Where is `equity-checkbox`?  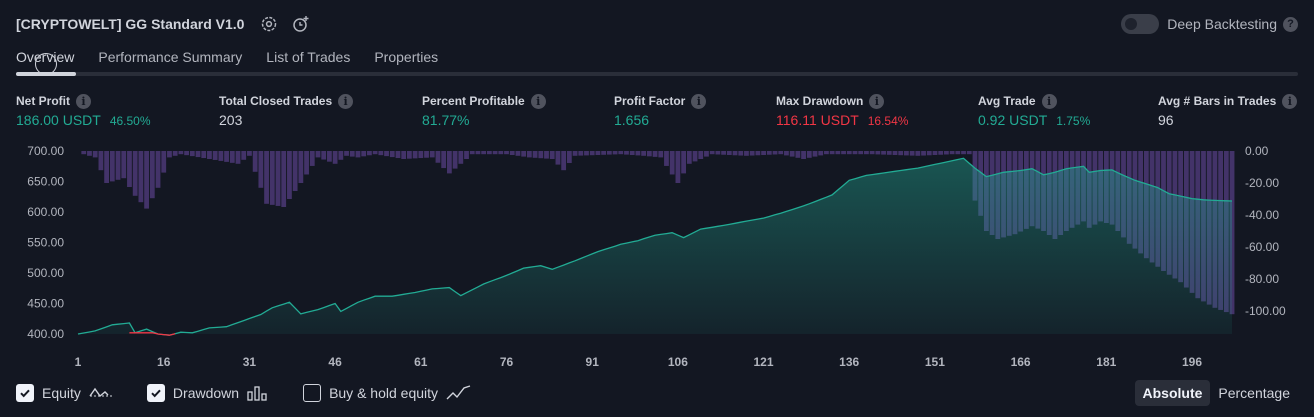
equity-checkbox is located at coordinates (25, 393).